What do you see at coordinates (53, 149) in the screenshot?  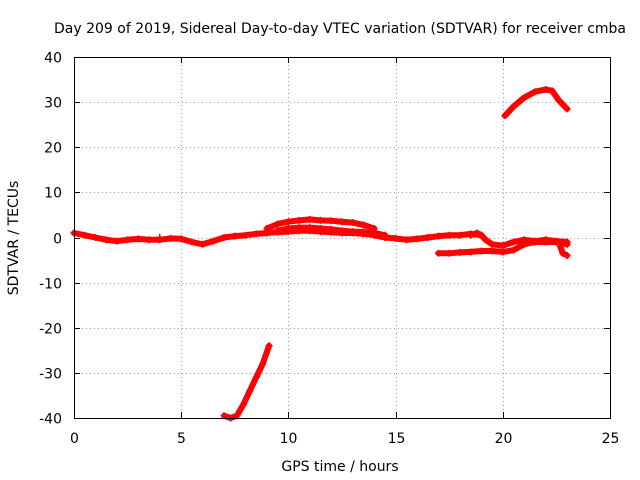 I see `y-tick-label: 20` at bounding box center [53, 149].